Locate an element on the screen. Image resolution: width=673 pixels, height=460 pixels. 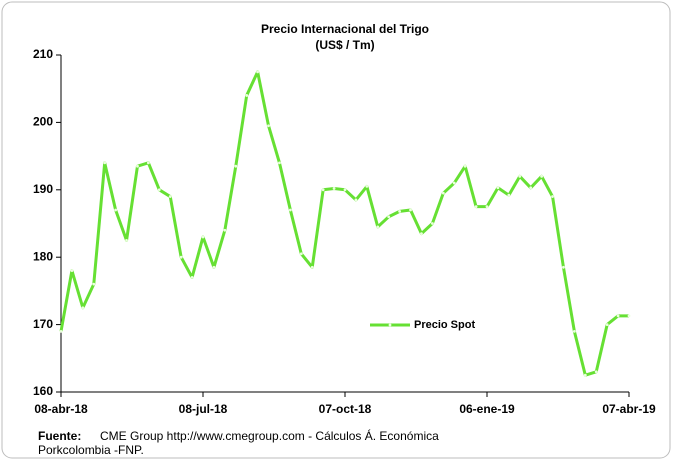
y-tick-label: 170 is located at coordinates (43, 324).